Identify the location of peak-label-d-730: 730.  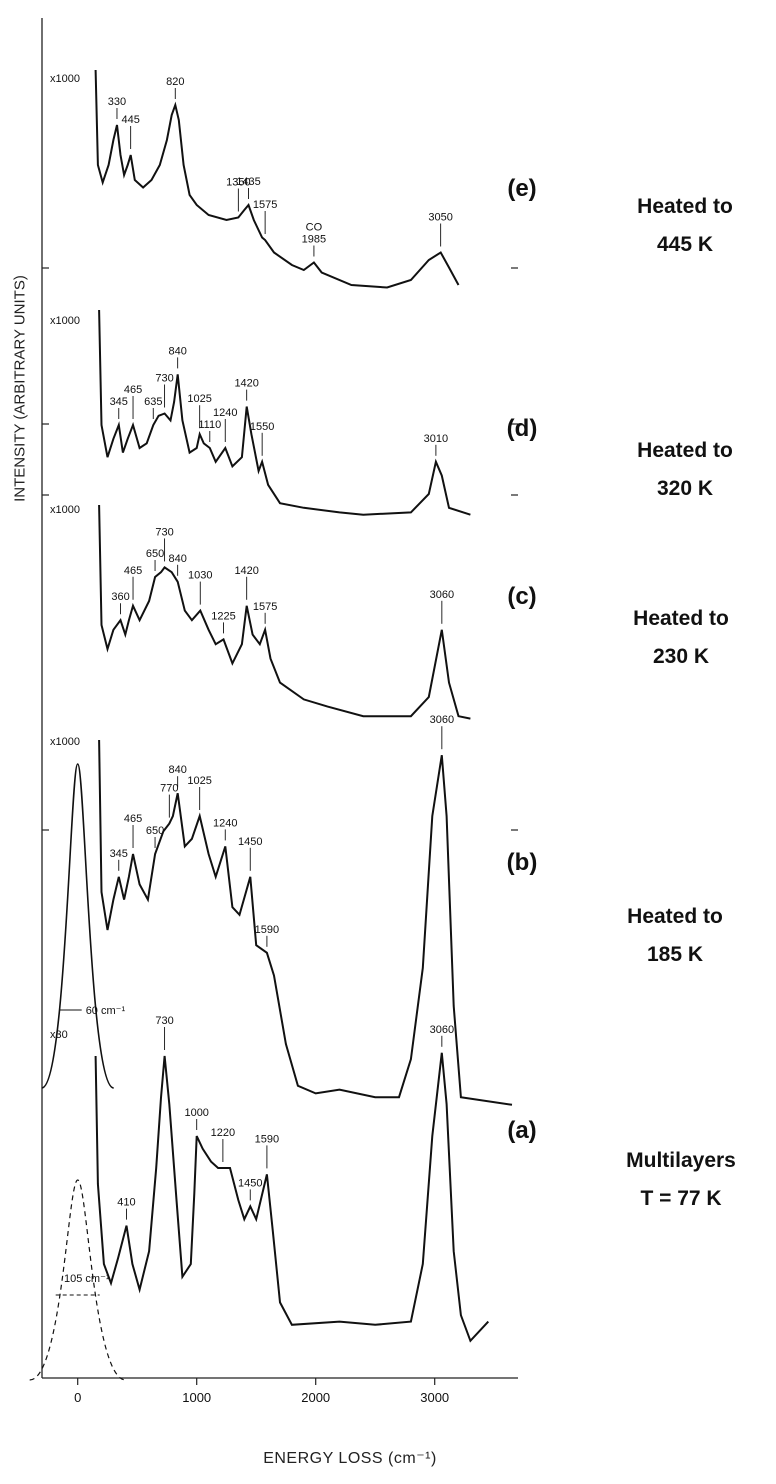
(164, 379).